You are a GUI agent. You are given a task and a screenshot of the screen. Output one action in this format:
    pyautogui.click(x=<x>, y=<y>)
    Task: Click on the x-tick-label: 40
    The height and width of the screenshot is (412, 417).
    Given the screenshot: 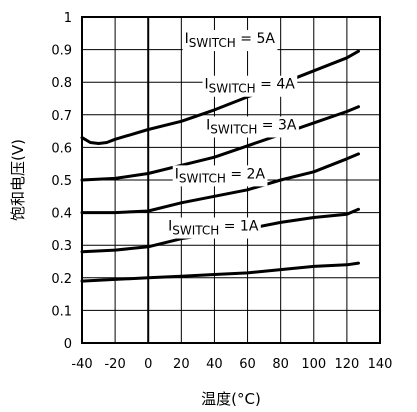 What is the action you would take?
    pyautogui.click(x=214, y=364)
    